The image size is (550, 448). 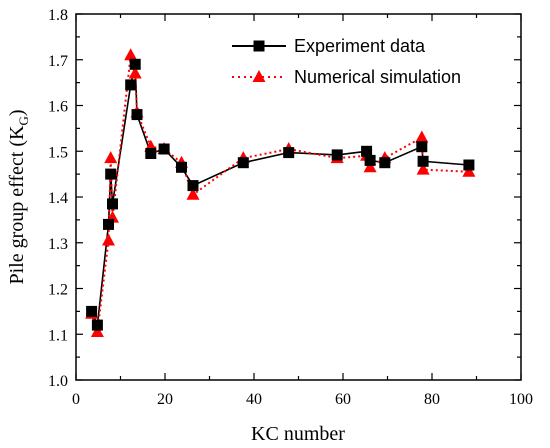 I want to click on y-tick-label: 1.4, so click(x=58, y=198).